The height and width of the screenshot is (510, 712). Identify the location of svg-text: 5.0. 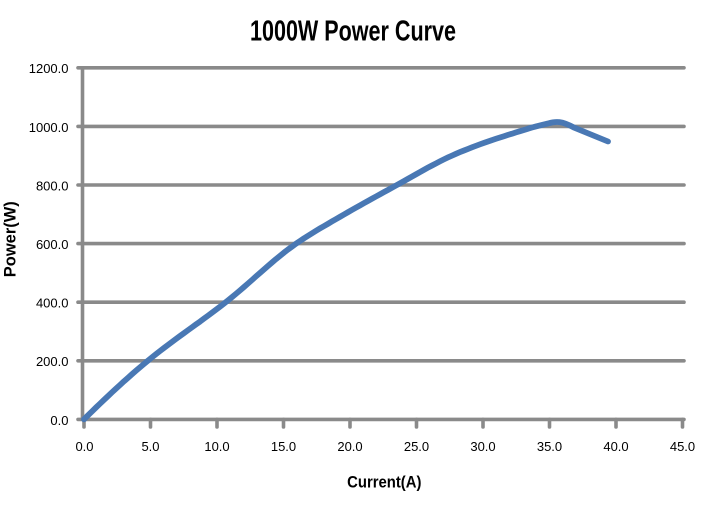
(150, 446).